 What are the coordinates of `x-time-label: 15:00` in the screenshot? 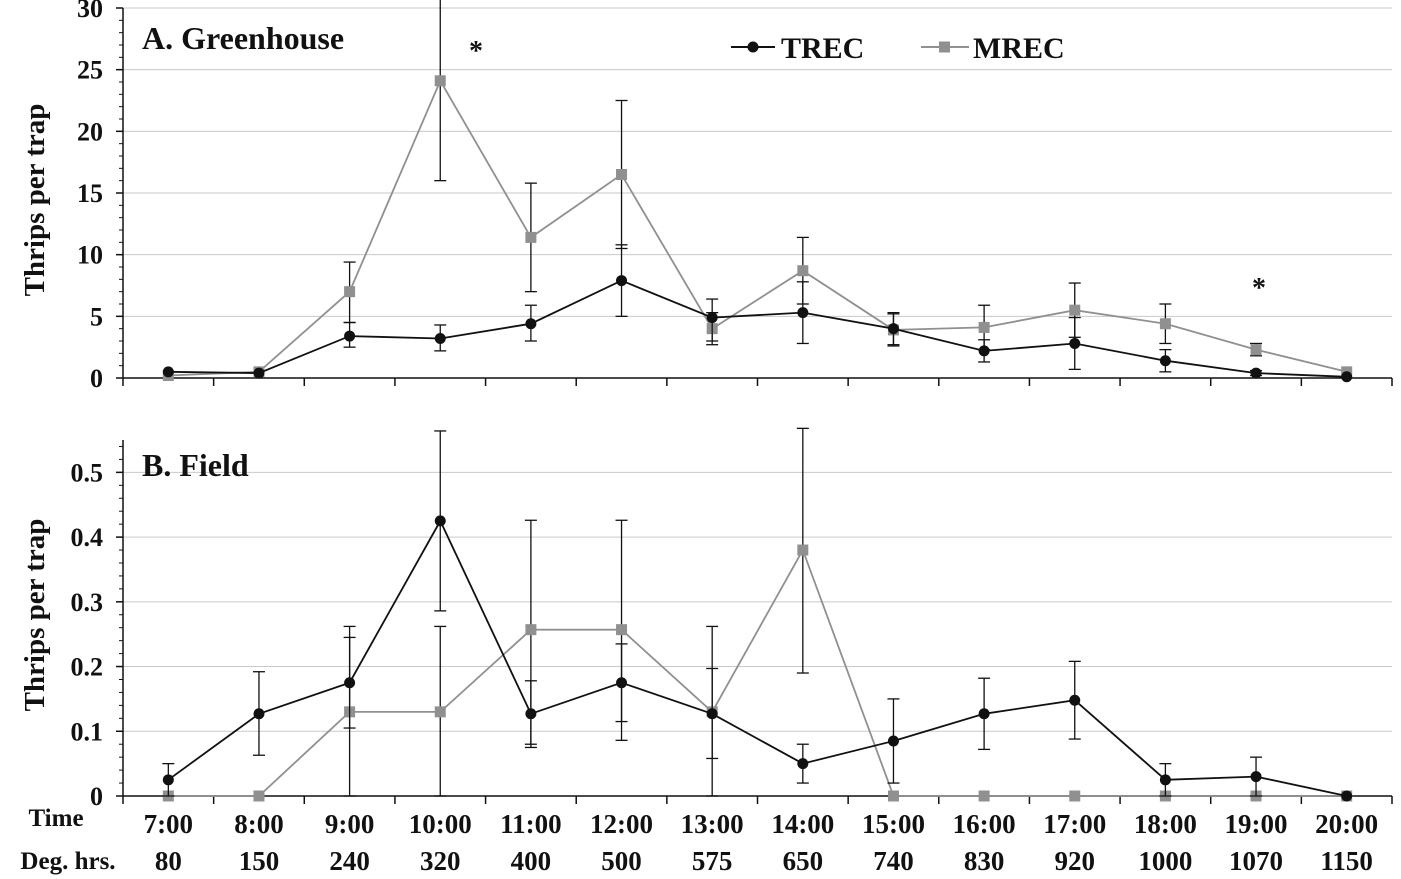 It's located at (893, 824).